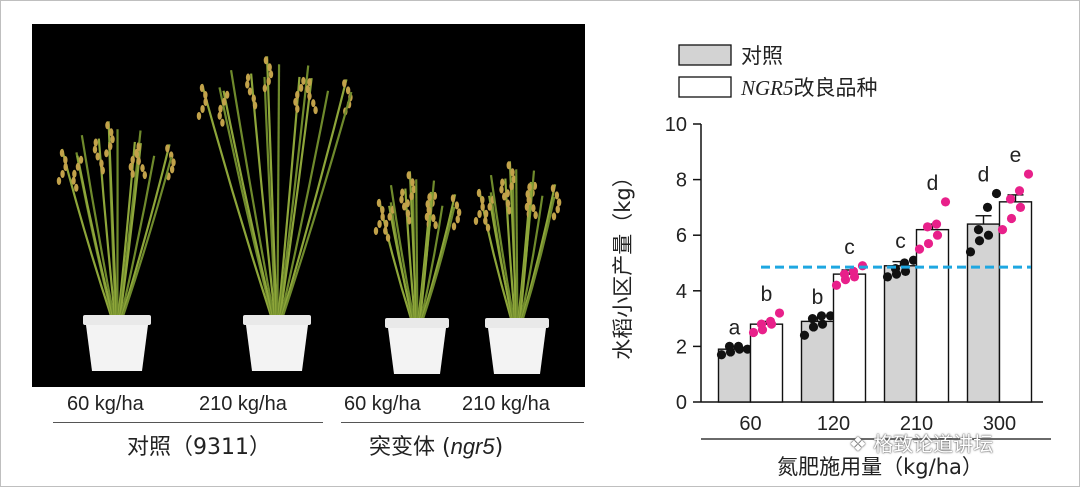  Describe the element at coordinates (105, 404) in the screenshot. I see `pot-label-1: 60 kg/ha` at that location.